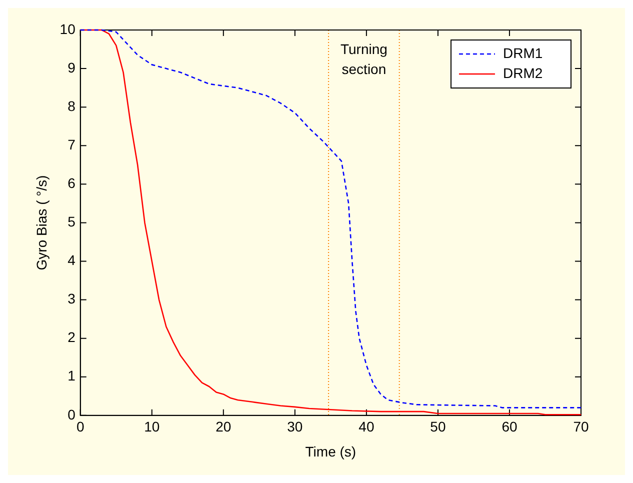  Describe the element at coordinates (72, 414) in the screenshot. I see `y-tick-label: 0` at that location.